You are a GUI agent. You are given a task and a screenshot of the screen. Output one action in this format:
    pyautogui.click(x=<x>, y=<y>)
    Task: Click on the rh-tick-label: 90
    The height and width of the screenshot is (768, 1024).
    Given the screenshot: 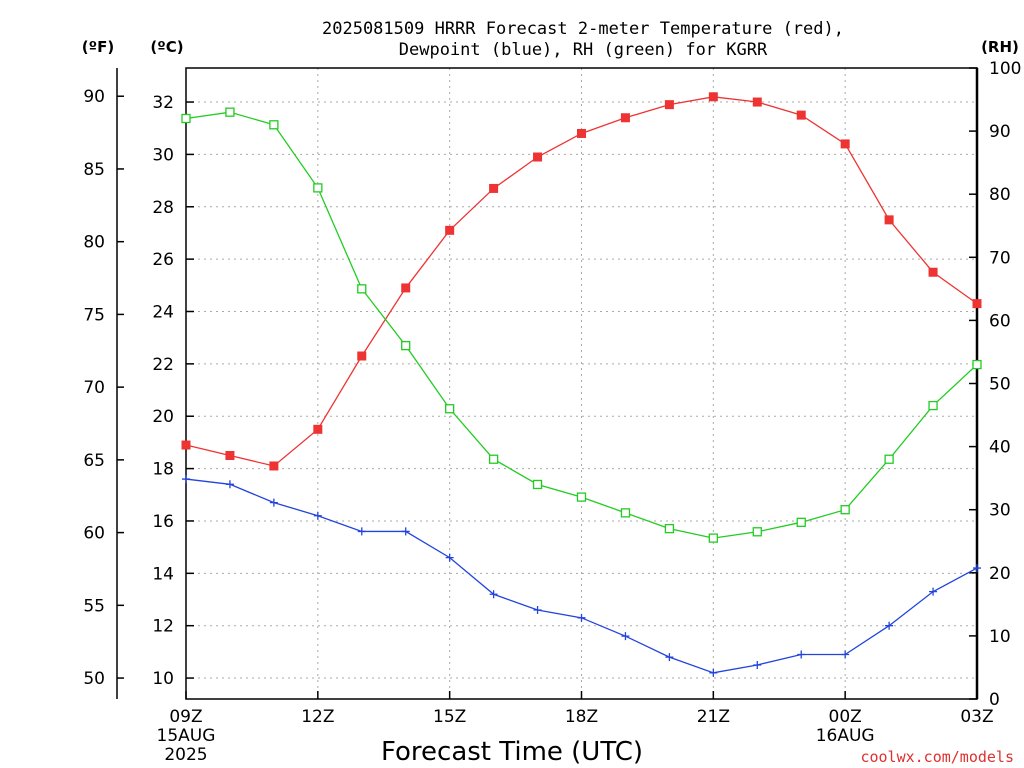 What is the action you would take?
    pyautogui.click(x=1000, y=132)
    